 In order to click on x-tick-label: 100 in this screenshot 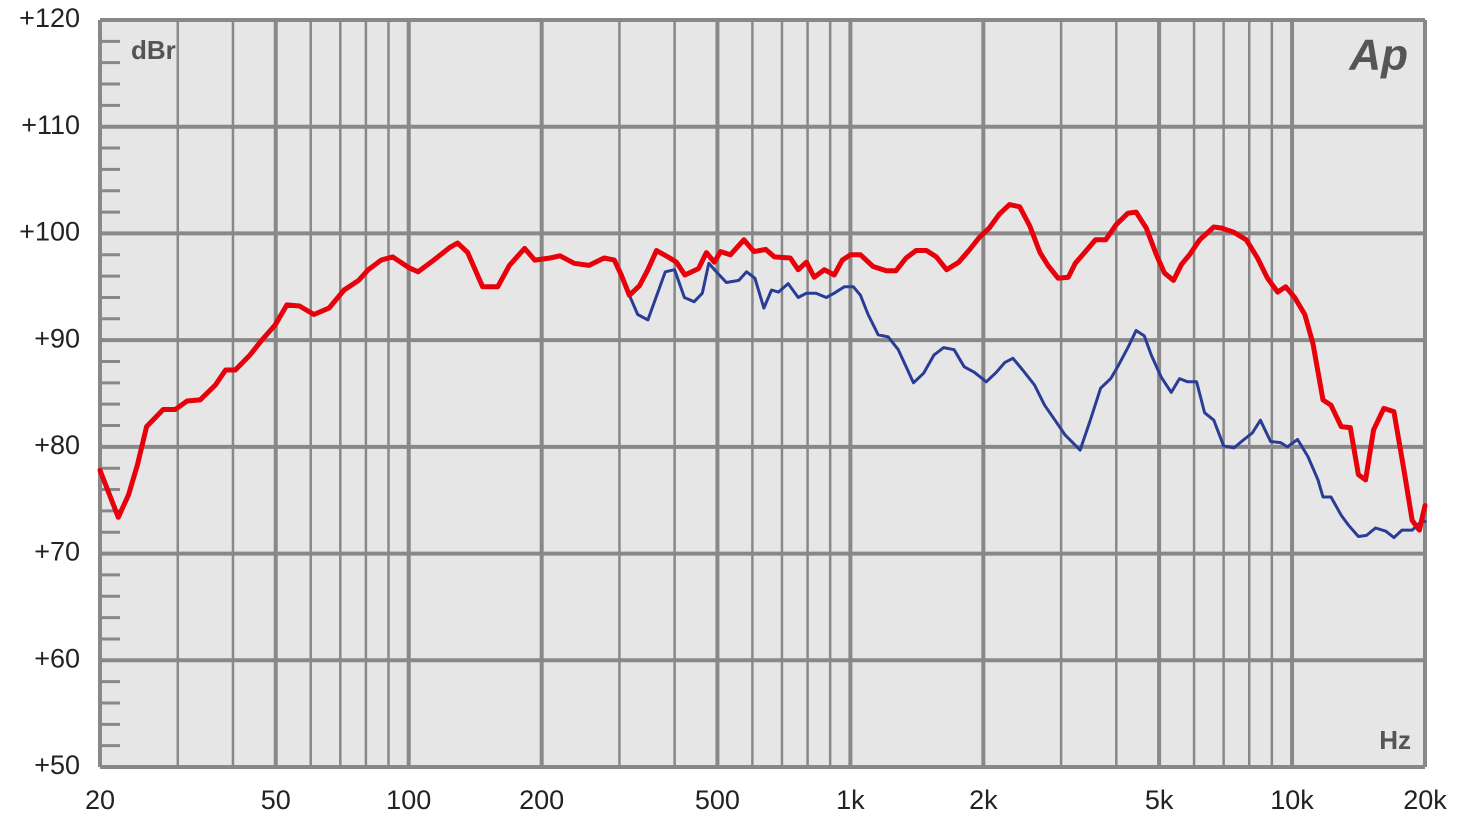, I will do `click(408, 800)`.